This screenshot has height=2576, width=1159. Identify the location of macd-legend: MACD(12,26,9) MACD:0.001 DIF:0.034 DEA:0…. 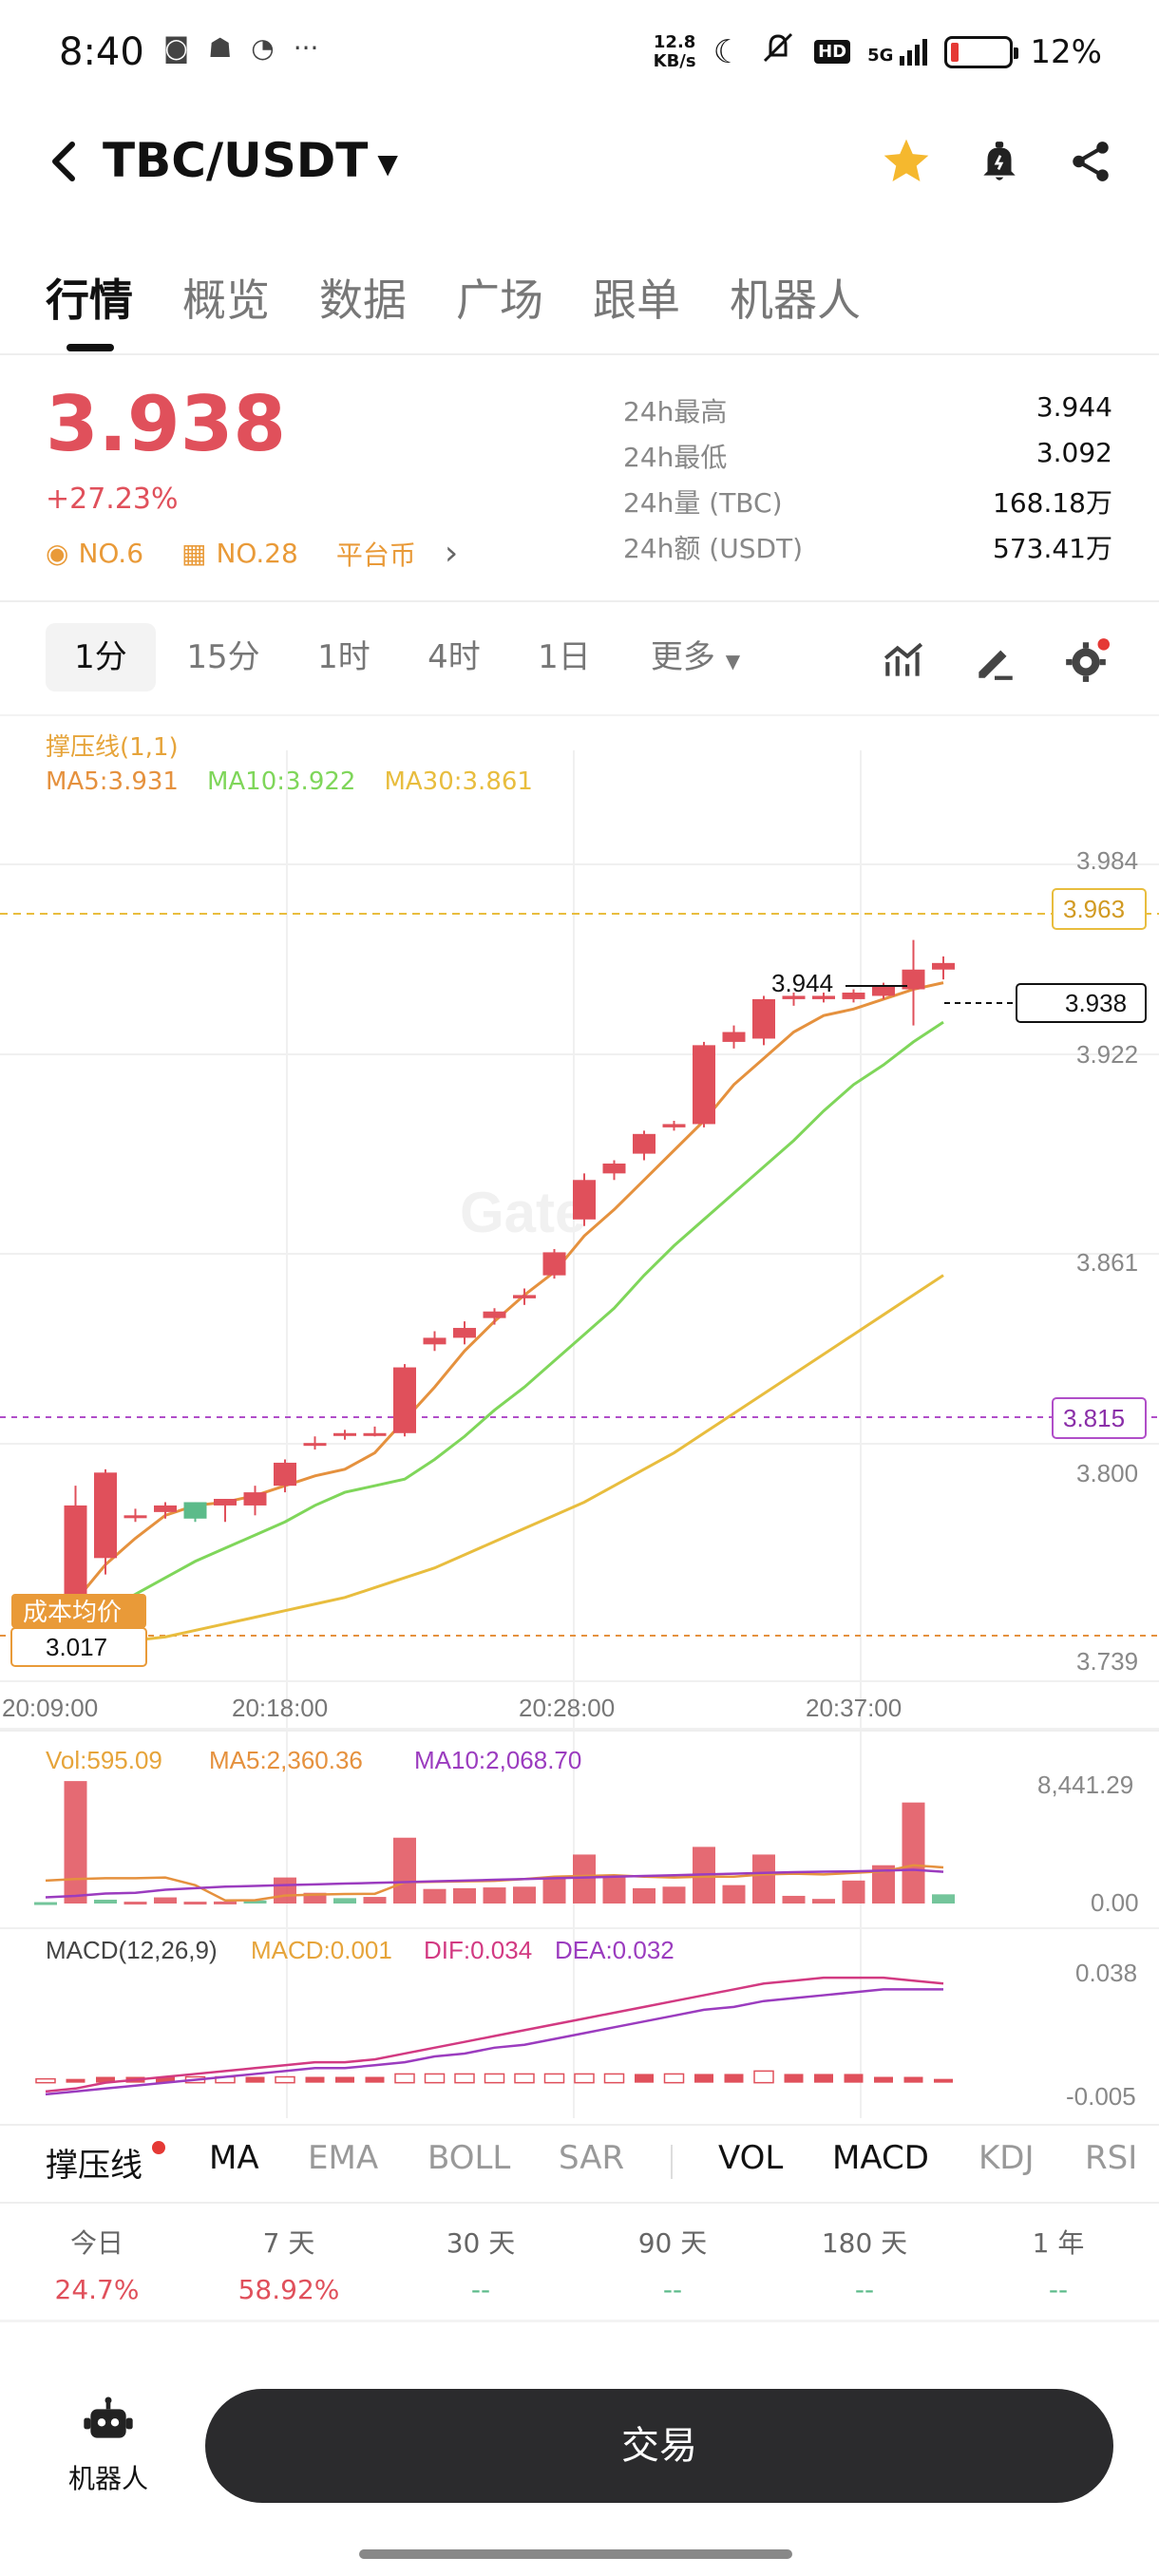
(360, 1950).